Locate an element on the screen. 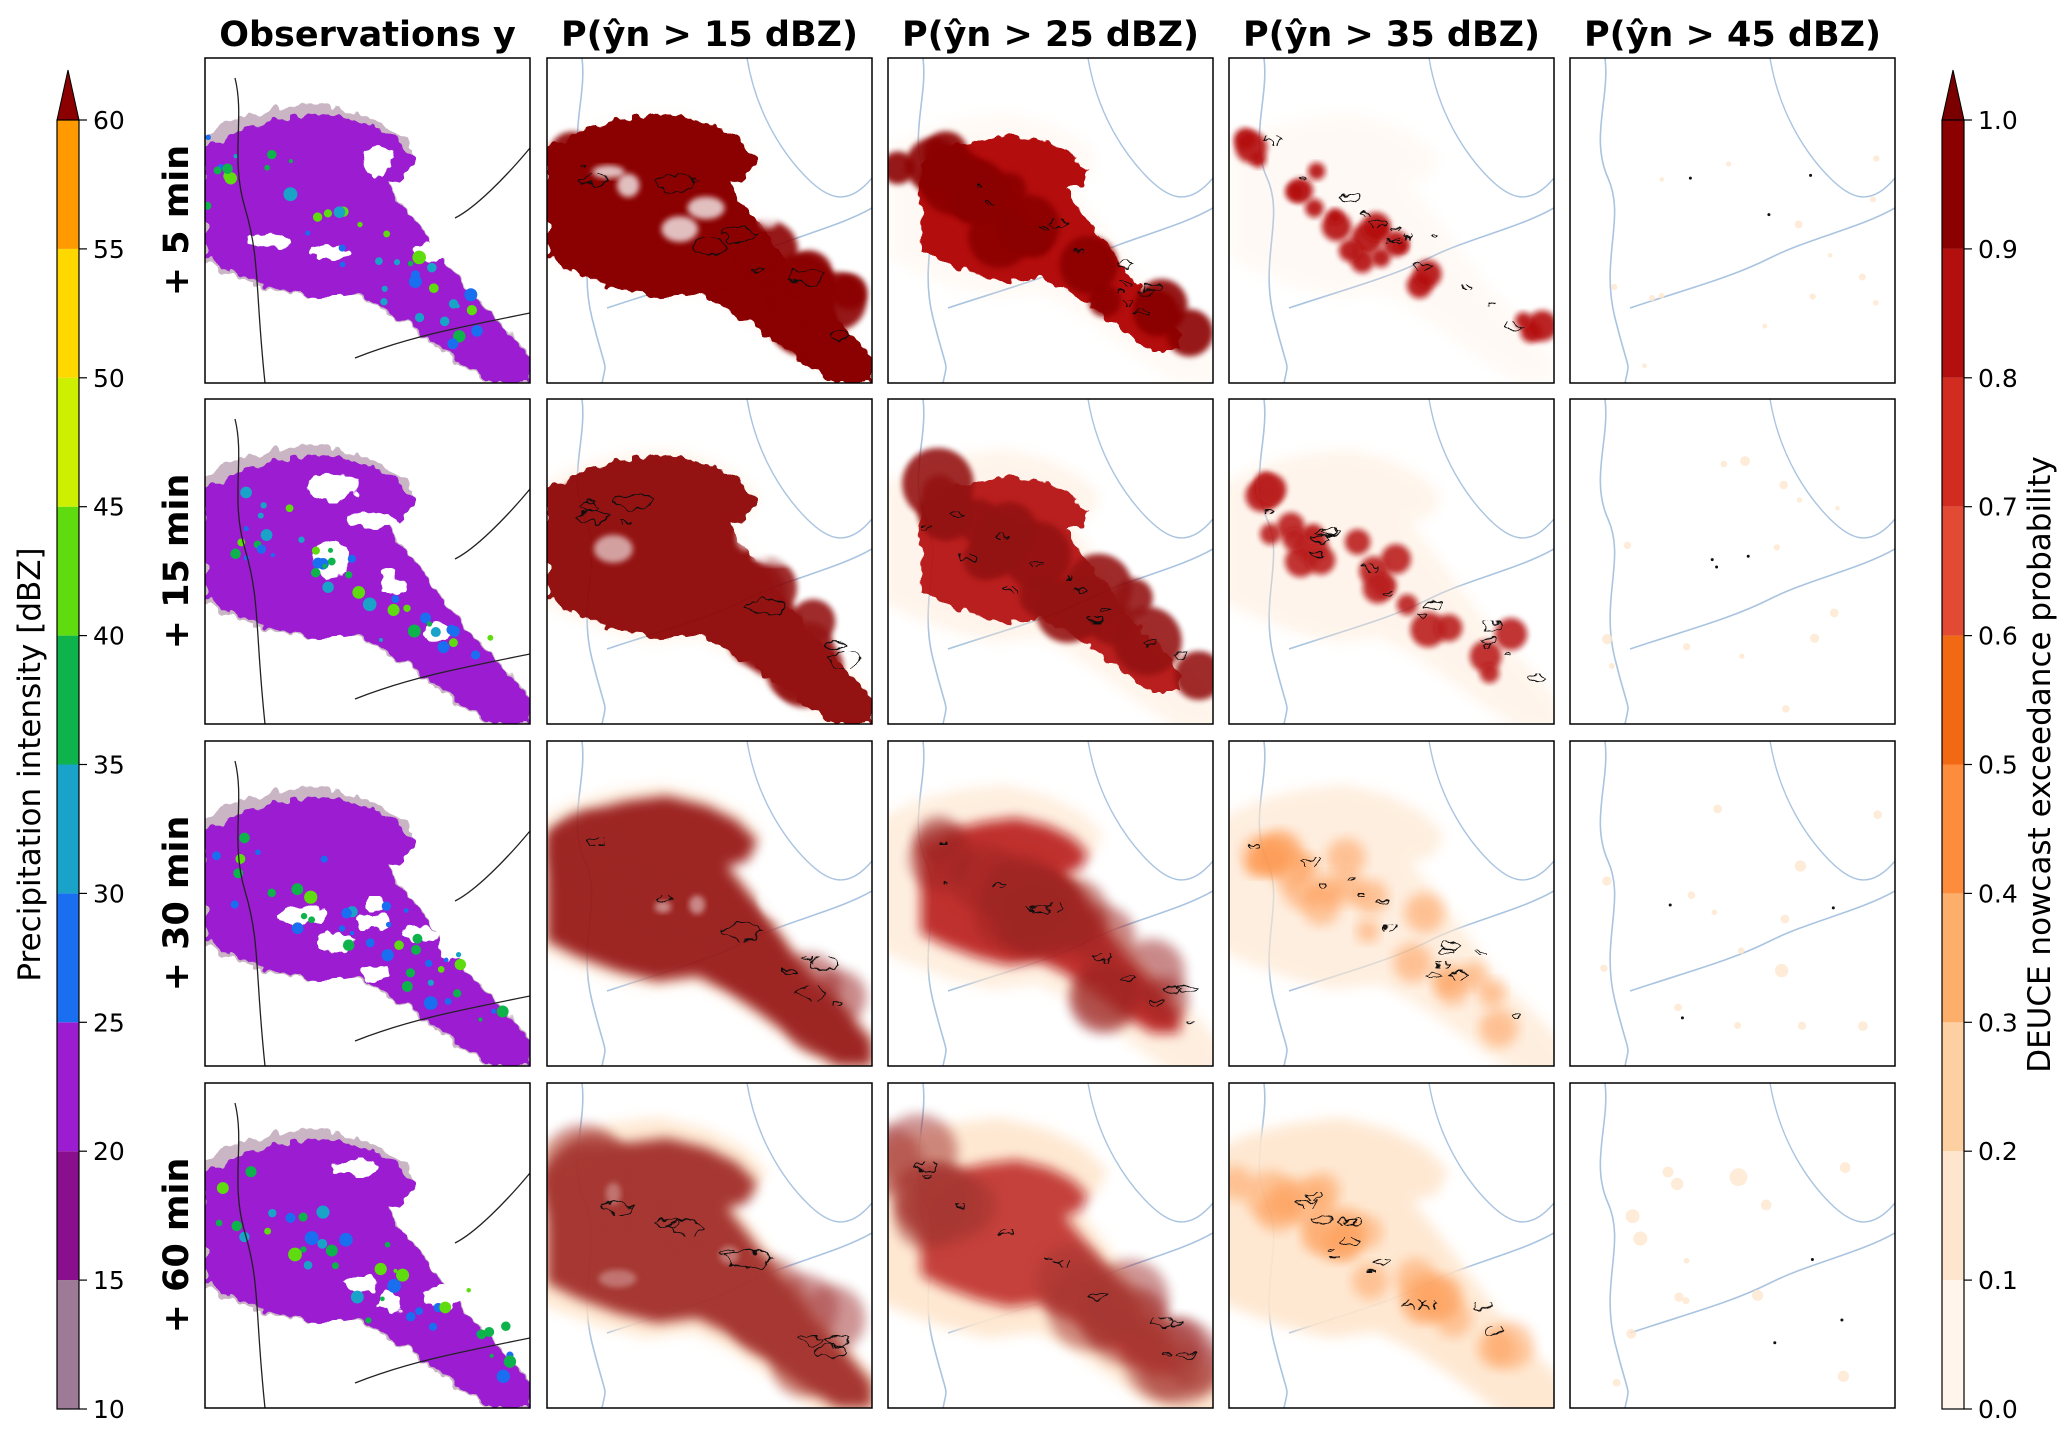  panel-r4-c4 is located at coordinates (1391, 1245).